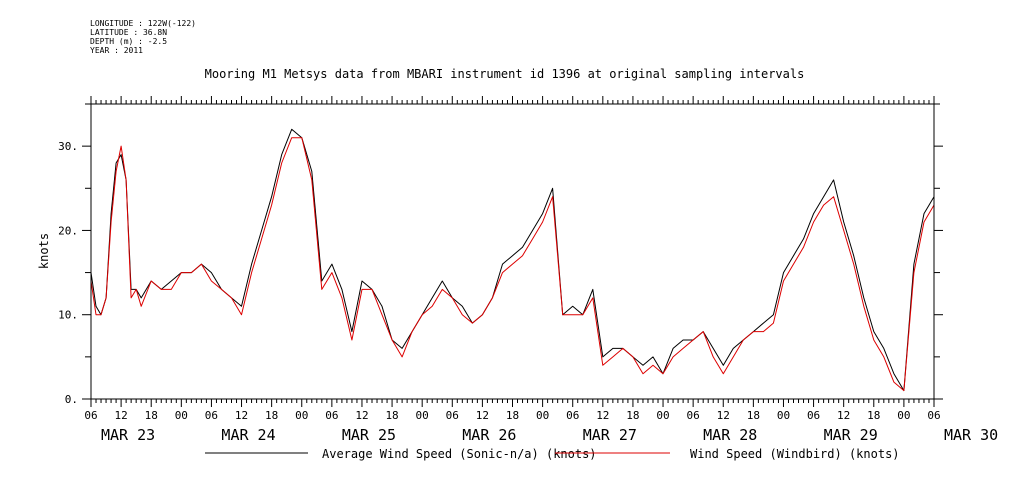 The height and width of the screenshot is (504, 1009). Describe the element at coordinates (489, 435) in the screenshot. I see `x-date-label: MAR 26` at that location.